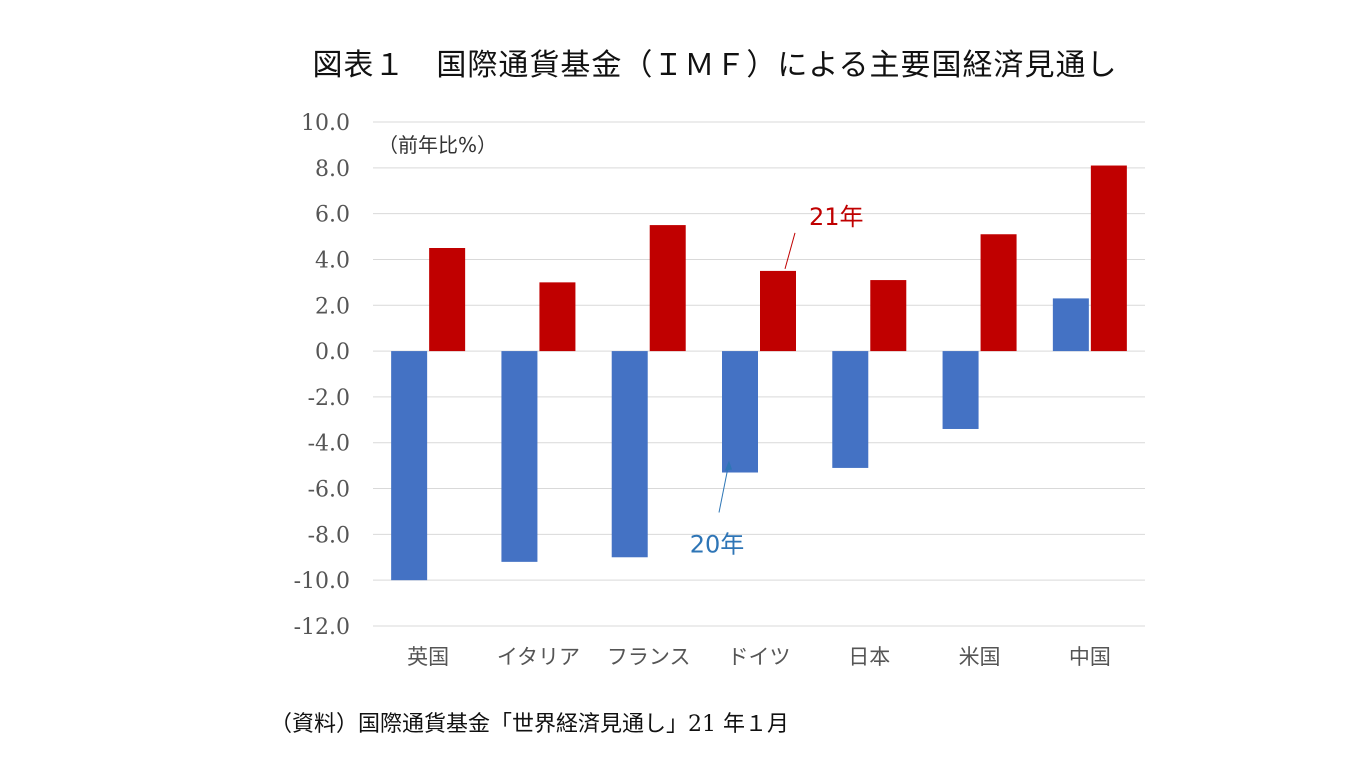  I want to click on x-category-label: ドイツ, so click(759, 657).